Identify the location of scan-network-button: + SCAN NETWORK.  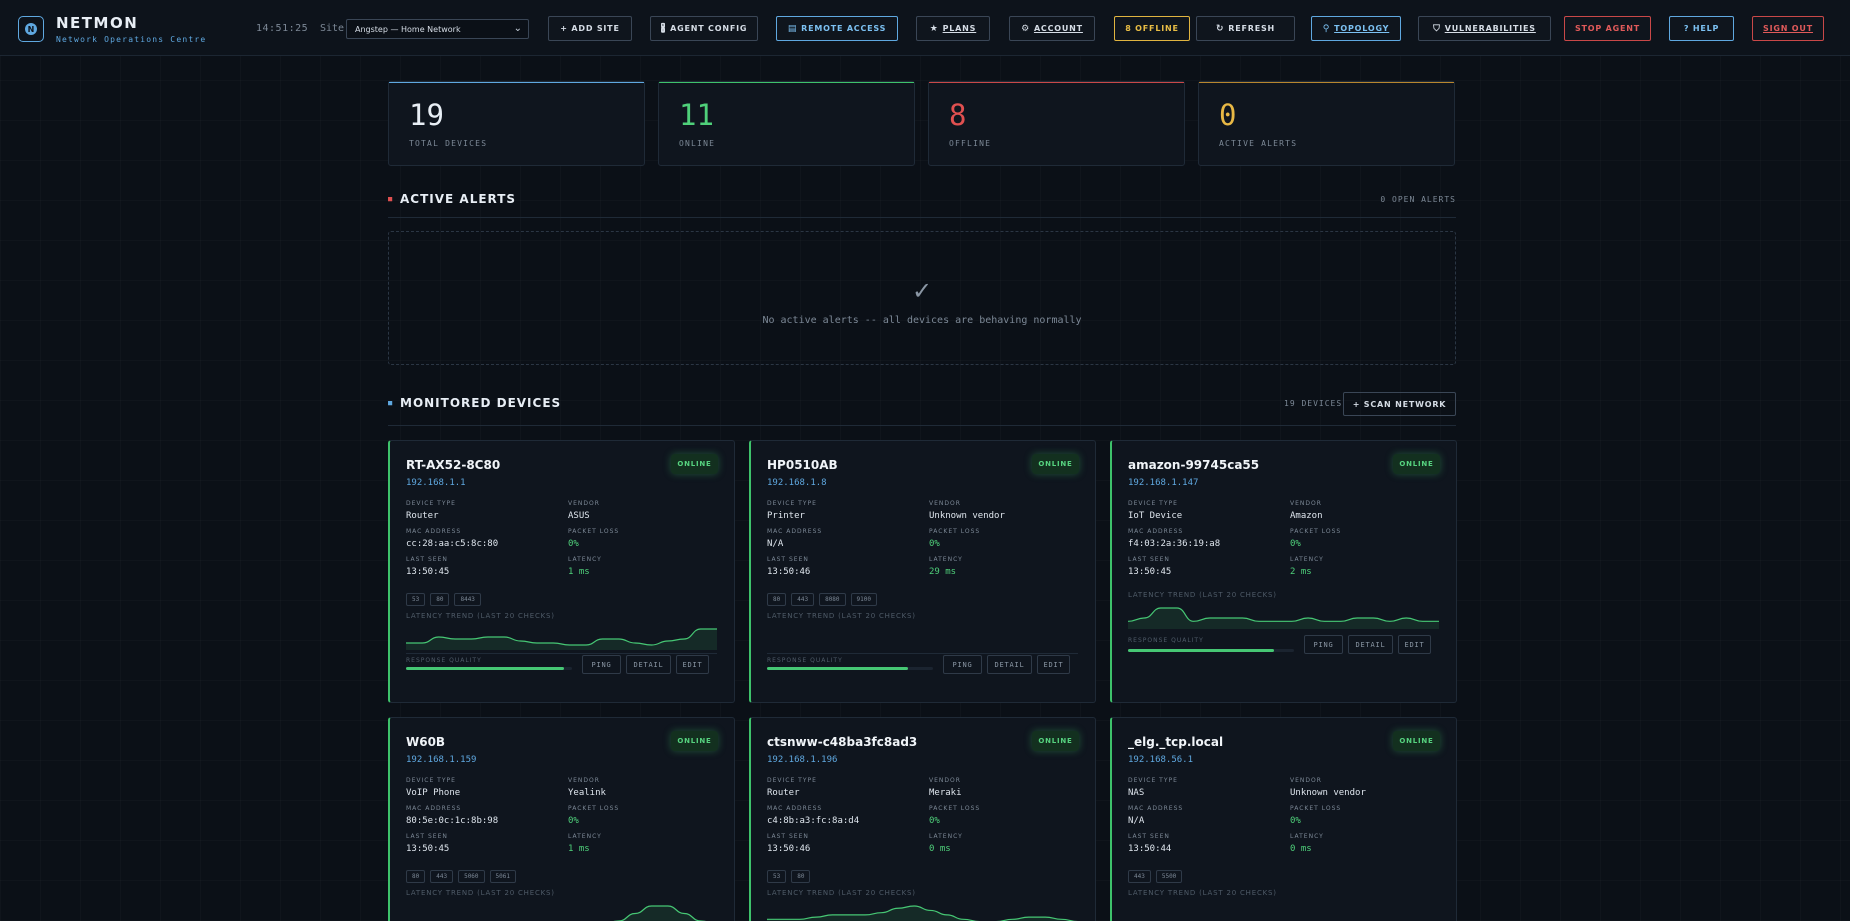
(1399, 404).